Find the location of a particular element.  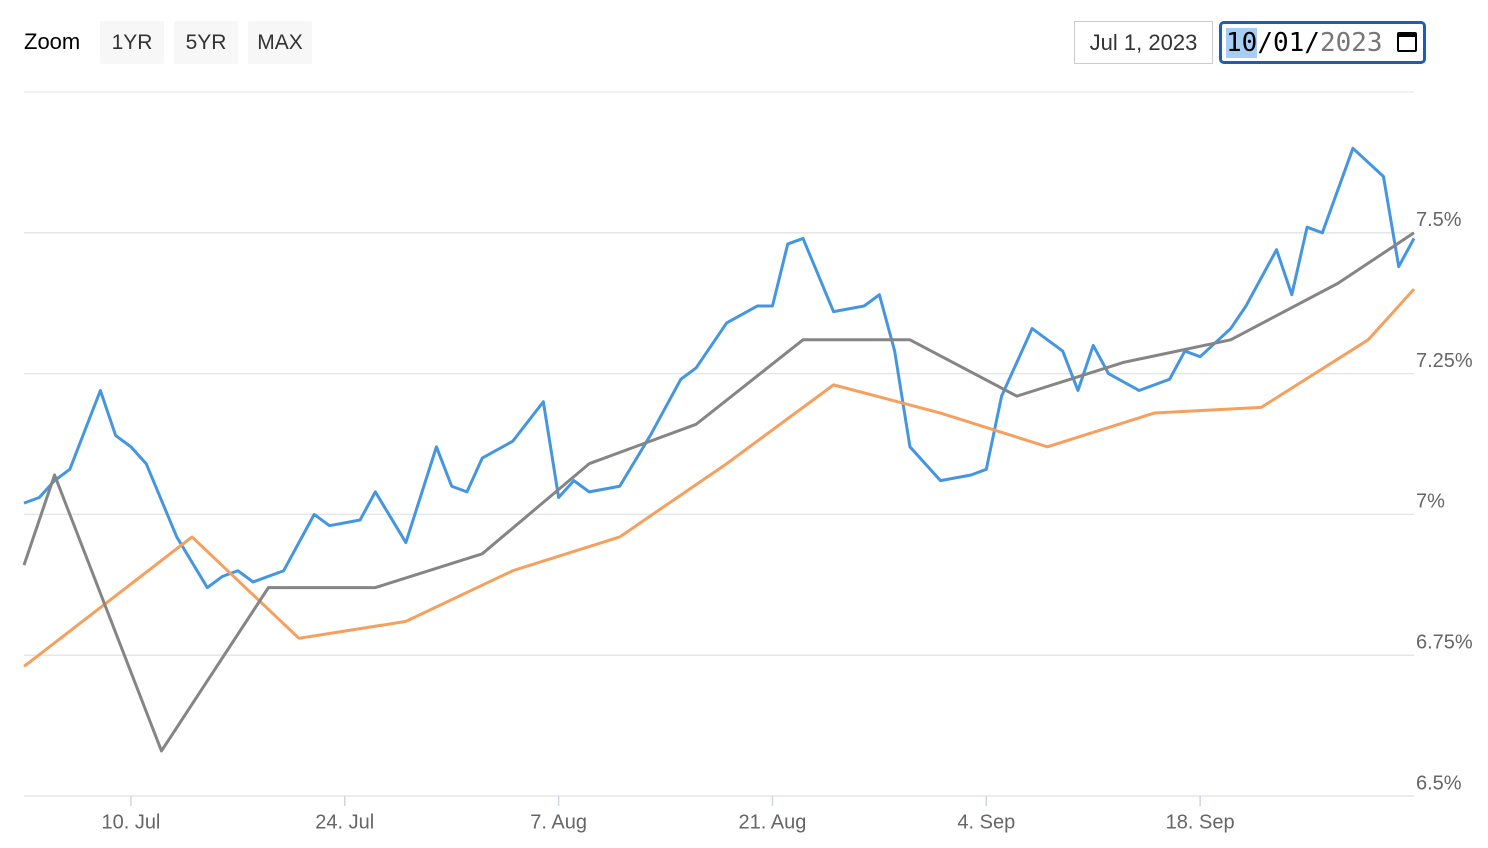

calendar-icon is located at coordinates (1407, 42).